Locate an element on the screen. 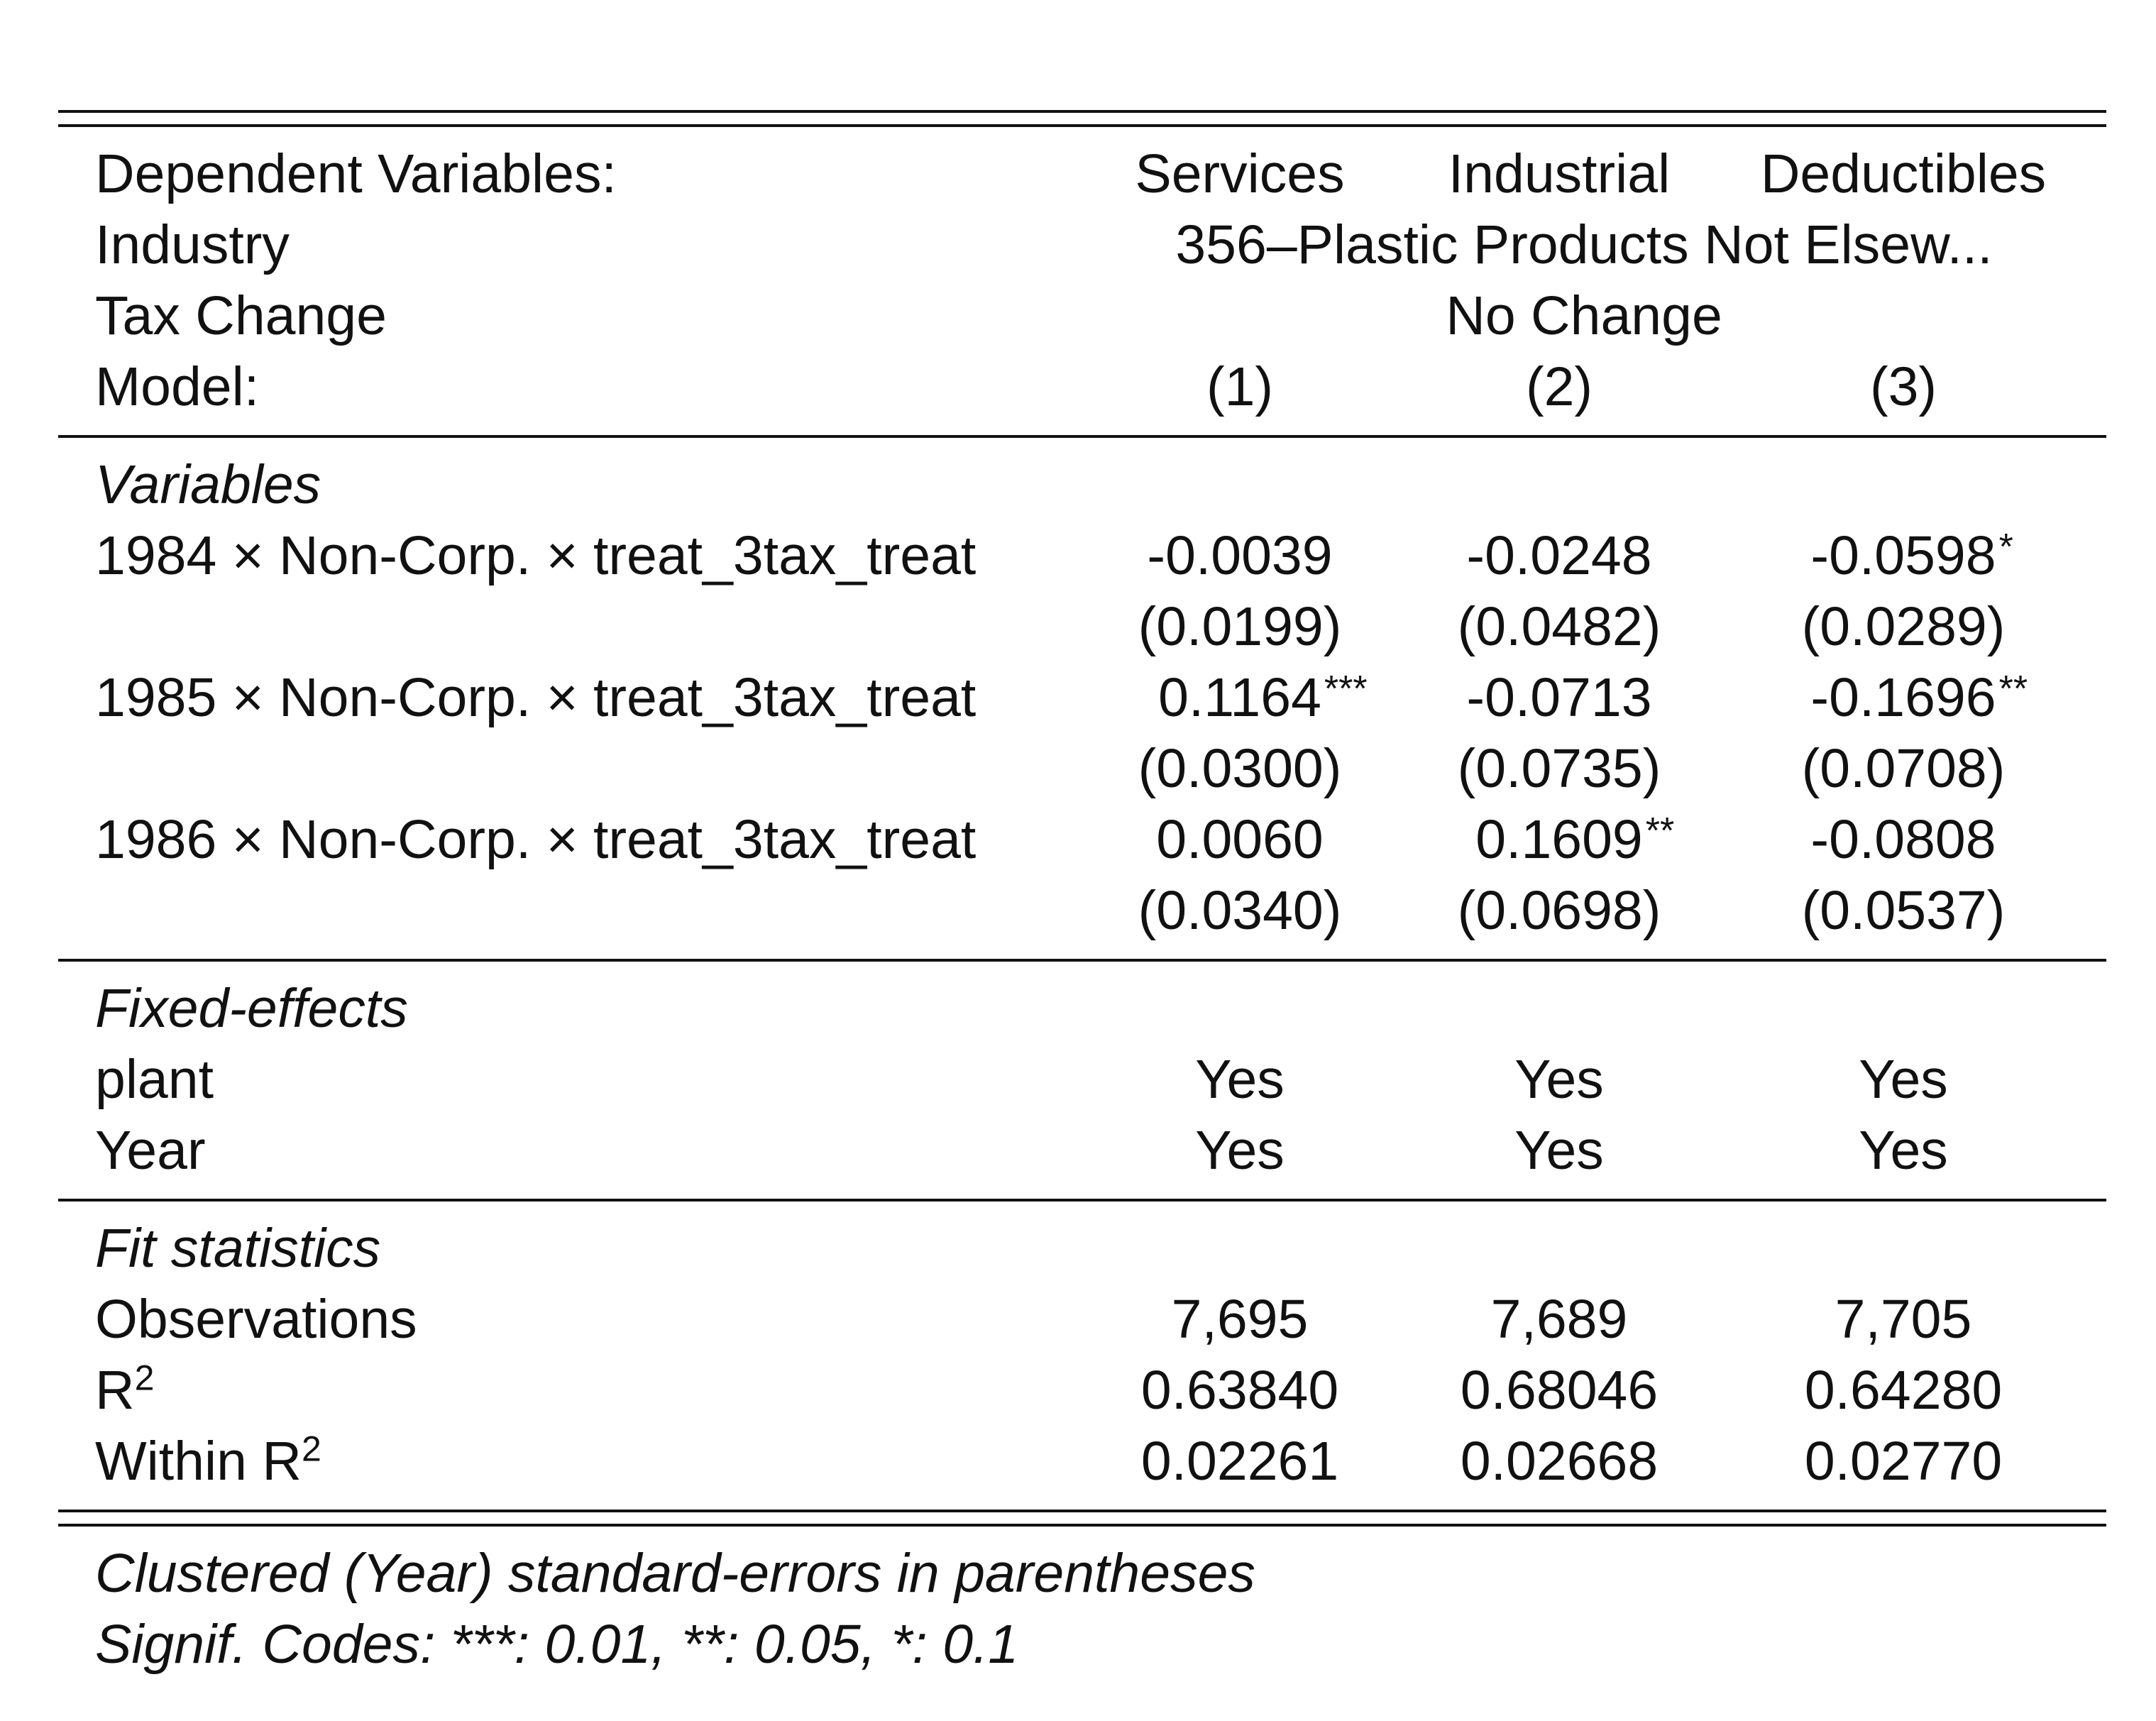  standard-error: (0.0698) is located at coordinates (1559, 910).